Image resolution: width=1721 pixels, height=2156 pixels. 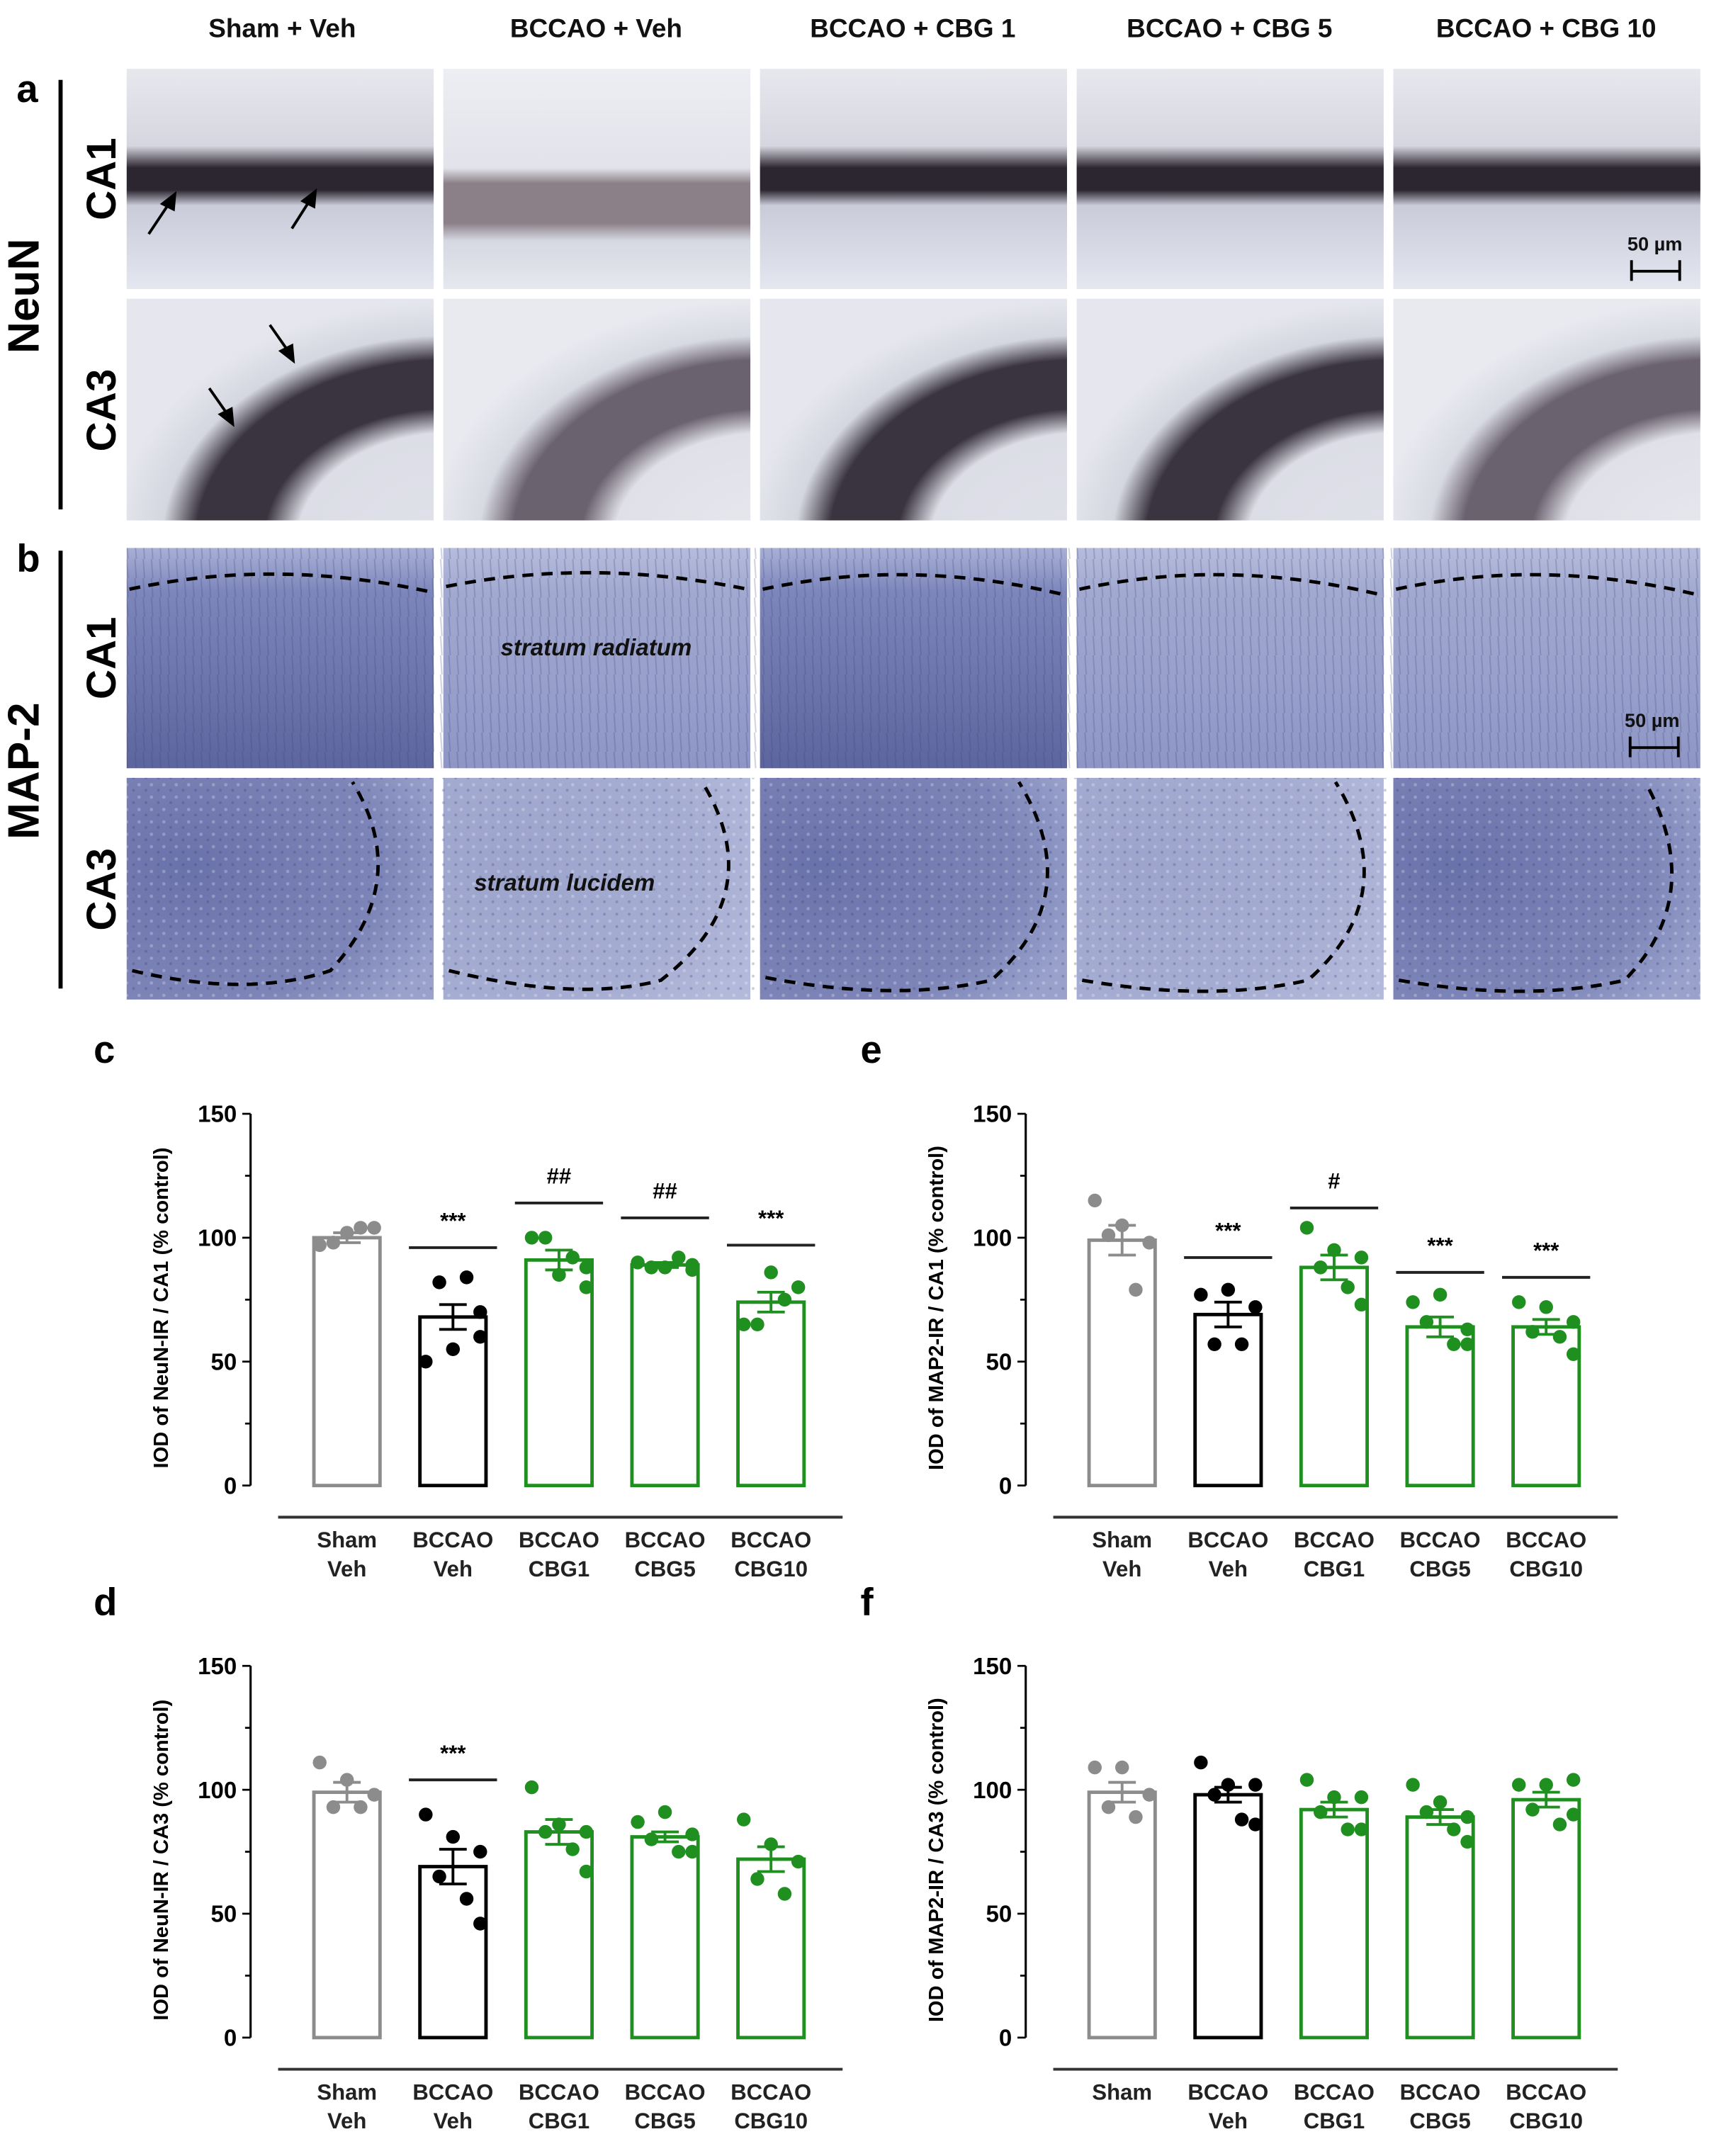 What do you see at coordinates (872, 1050) in the screenshot?
I see `panel-letter-e: e` at bounding box center [872, 1050].